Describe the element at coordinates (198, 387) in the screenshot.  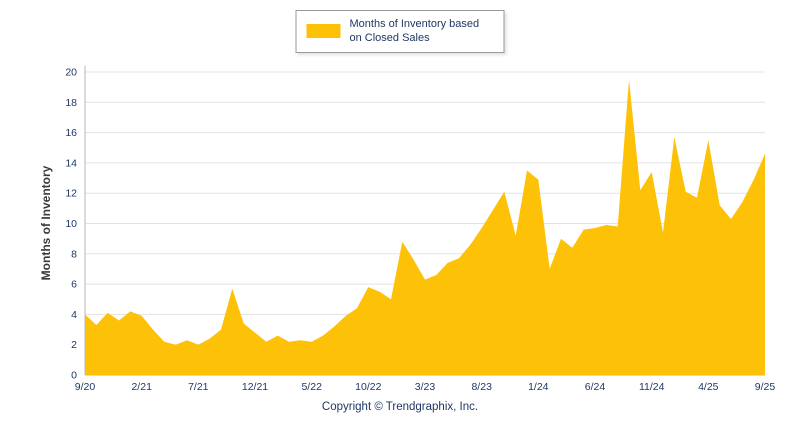
I see `x-tick-label: 7/21` at that location.